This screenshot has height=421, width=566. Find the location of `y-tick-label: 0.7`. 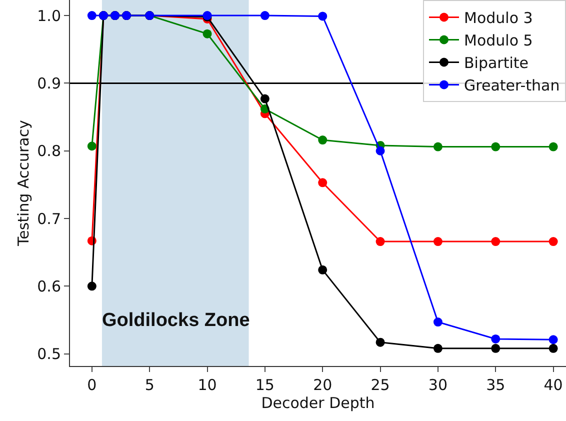

y-tick-label: 0.7 is located at coordinates (49, 219).